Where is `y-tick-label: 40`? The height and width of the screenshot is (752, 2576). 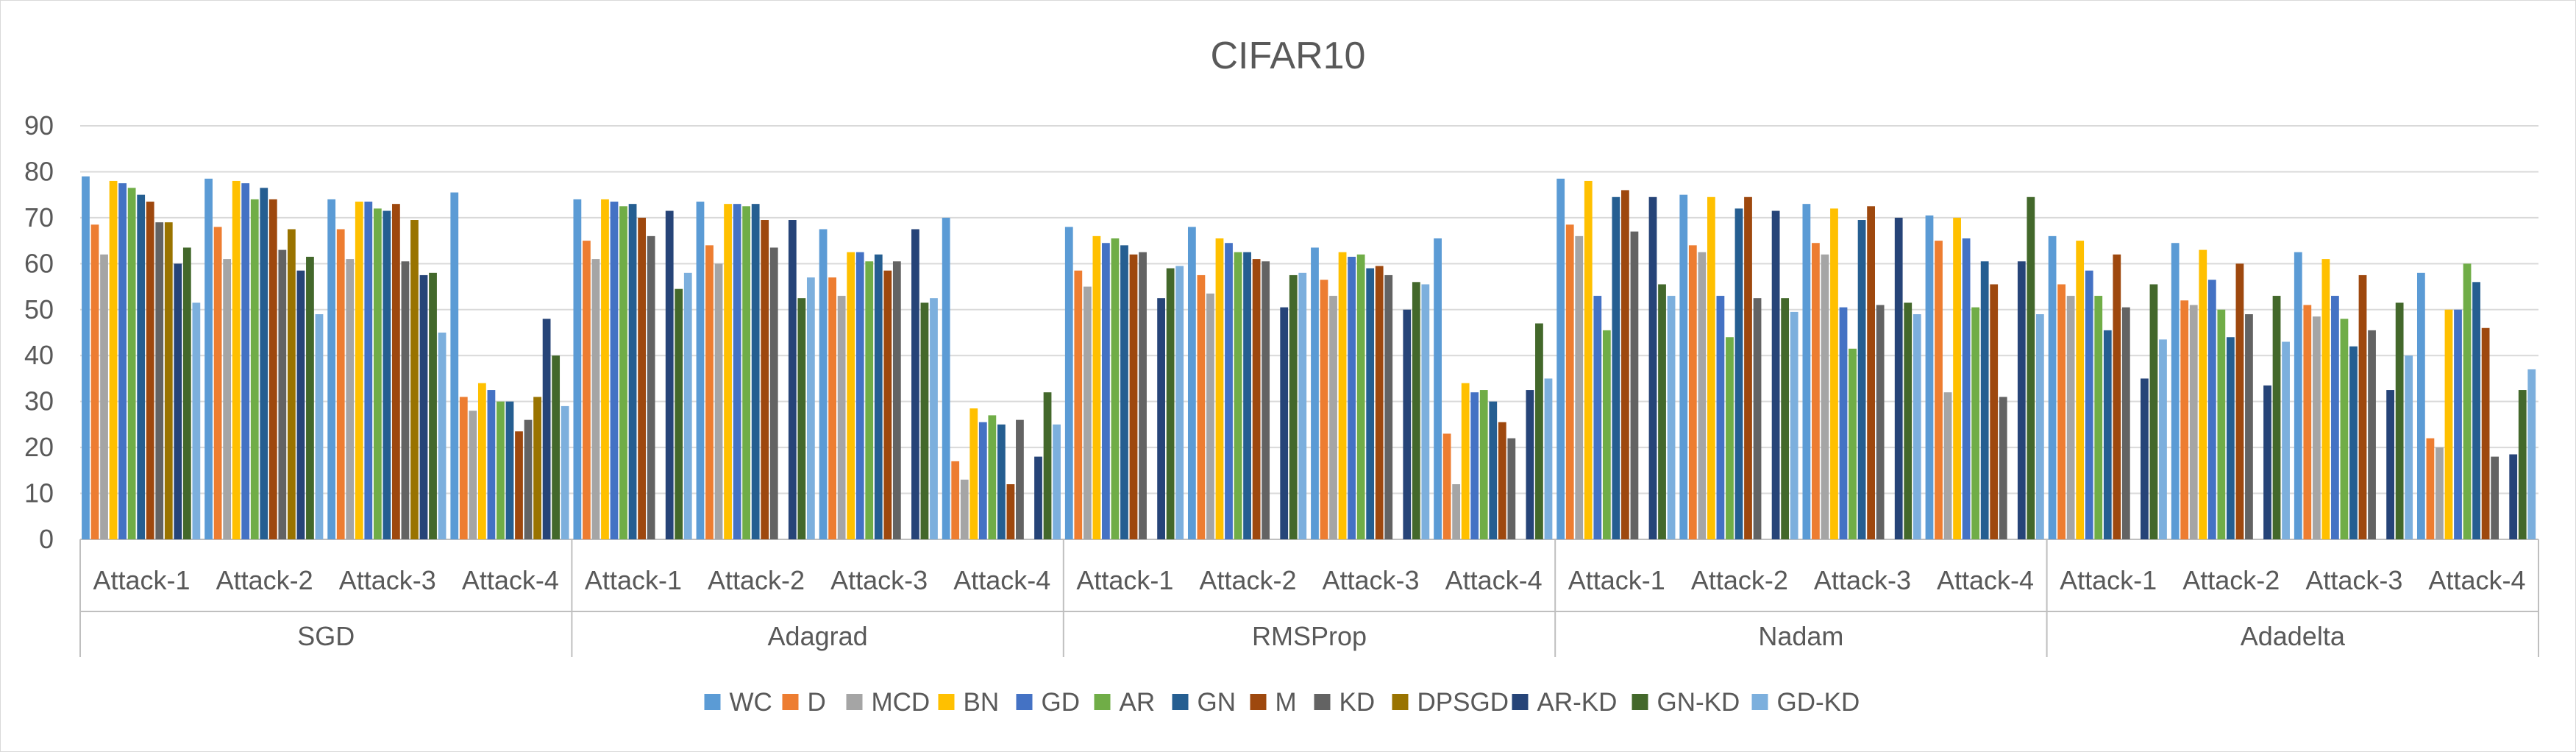
y-tick-label: 40 is located at coordinates (39, 355).